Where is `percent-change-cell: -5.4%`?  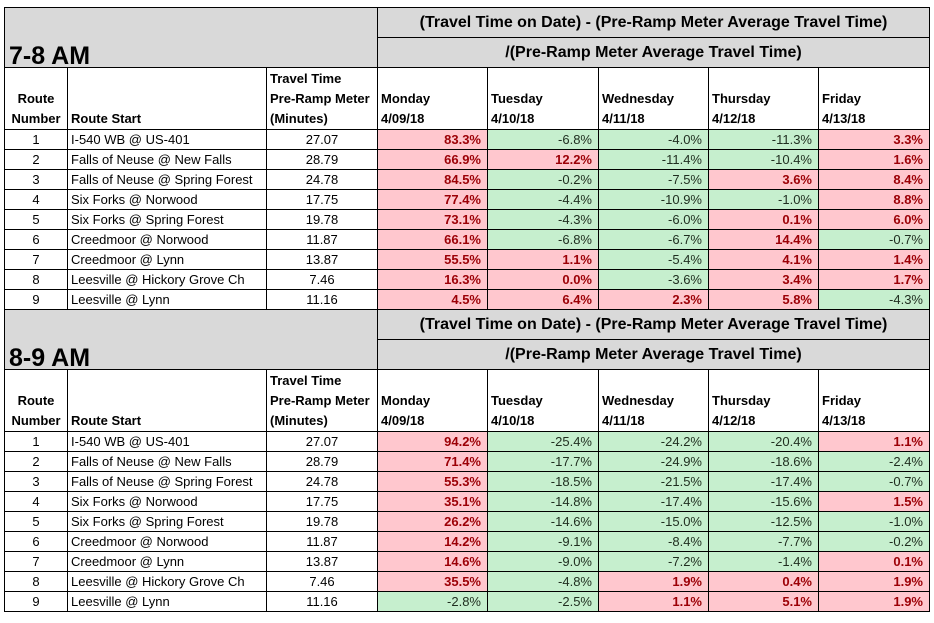 percent-change-cell: -5.4% is located at coordinates (653, 259).